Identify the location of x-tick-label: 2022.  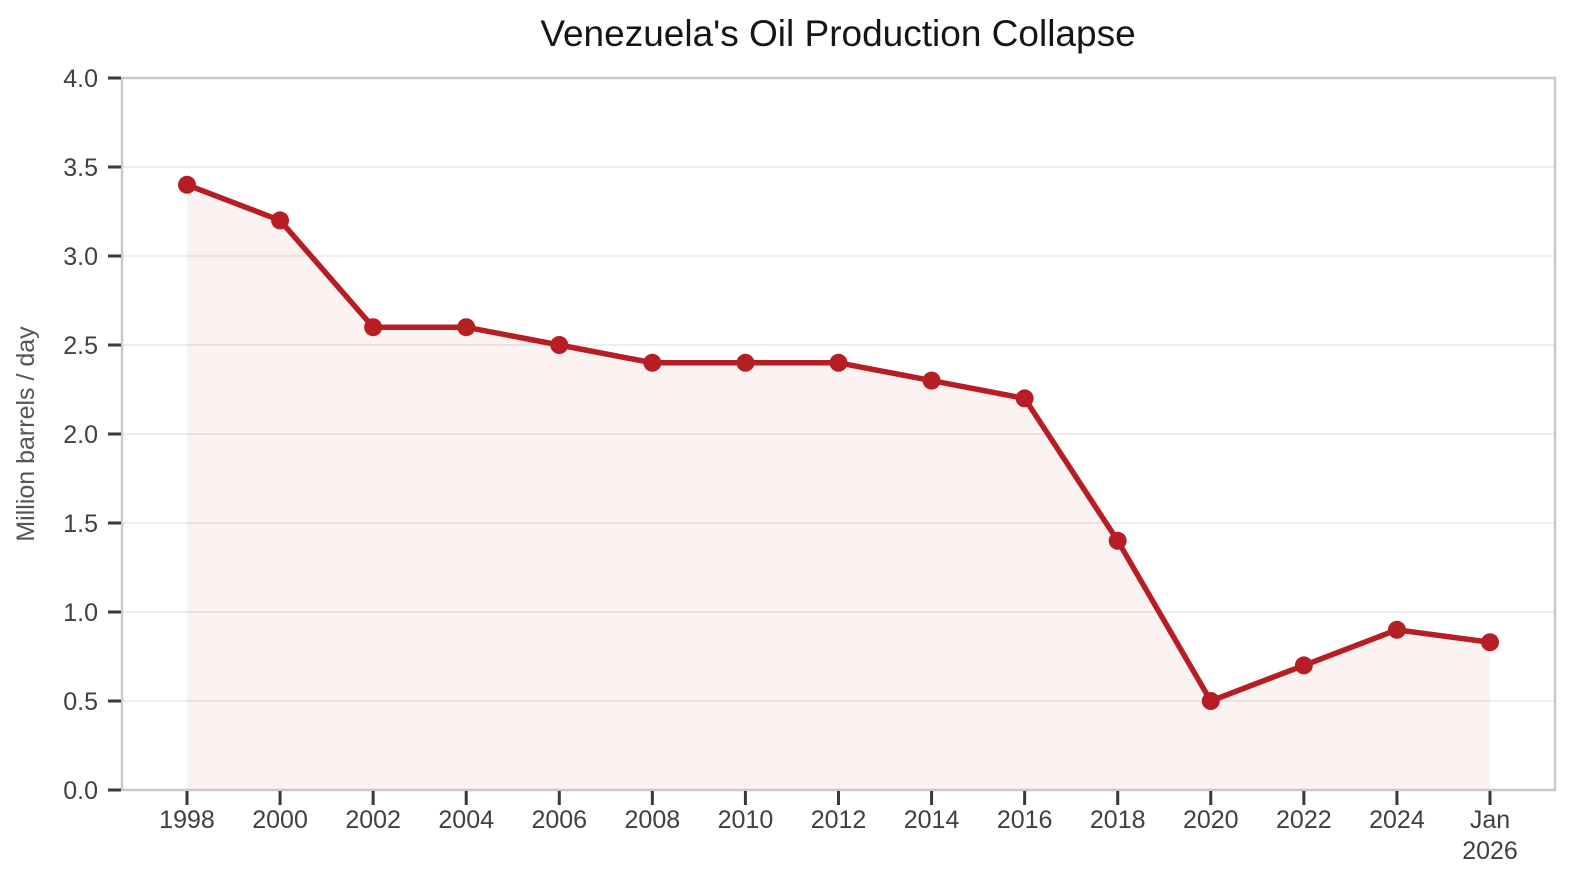
(1304, 820).